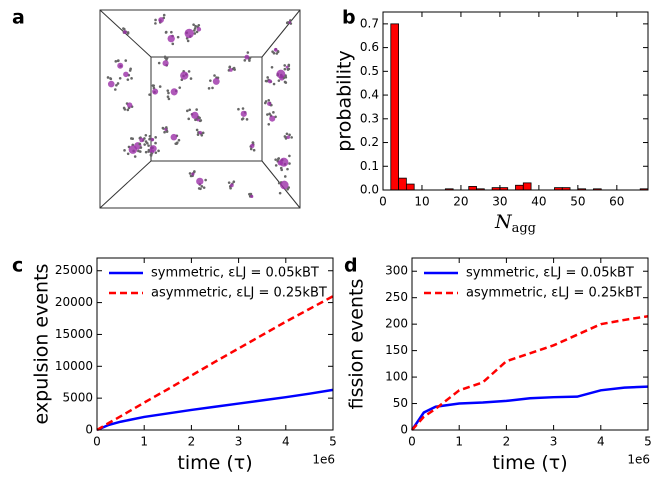 Image resolution: width=651 pixels, height=477 pixels. Describe the element at coordinates (529, 408) in the screenshot. I see `series-line` at that location.